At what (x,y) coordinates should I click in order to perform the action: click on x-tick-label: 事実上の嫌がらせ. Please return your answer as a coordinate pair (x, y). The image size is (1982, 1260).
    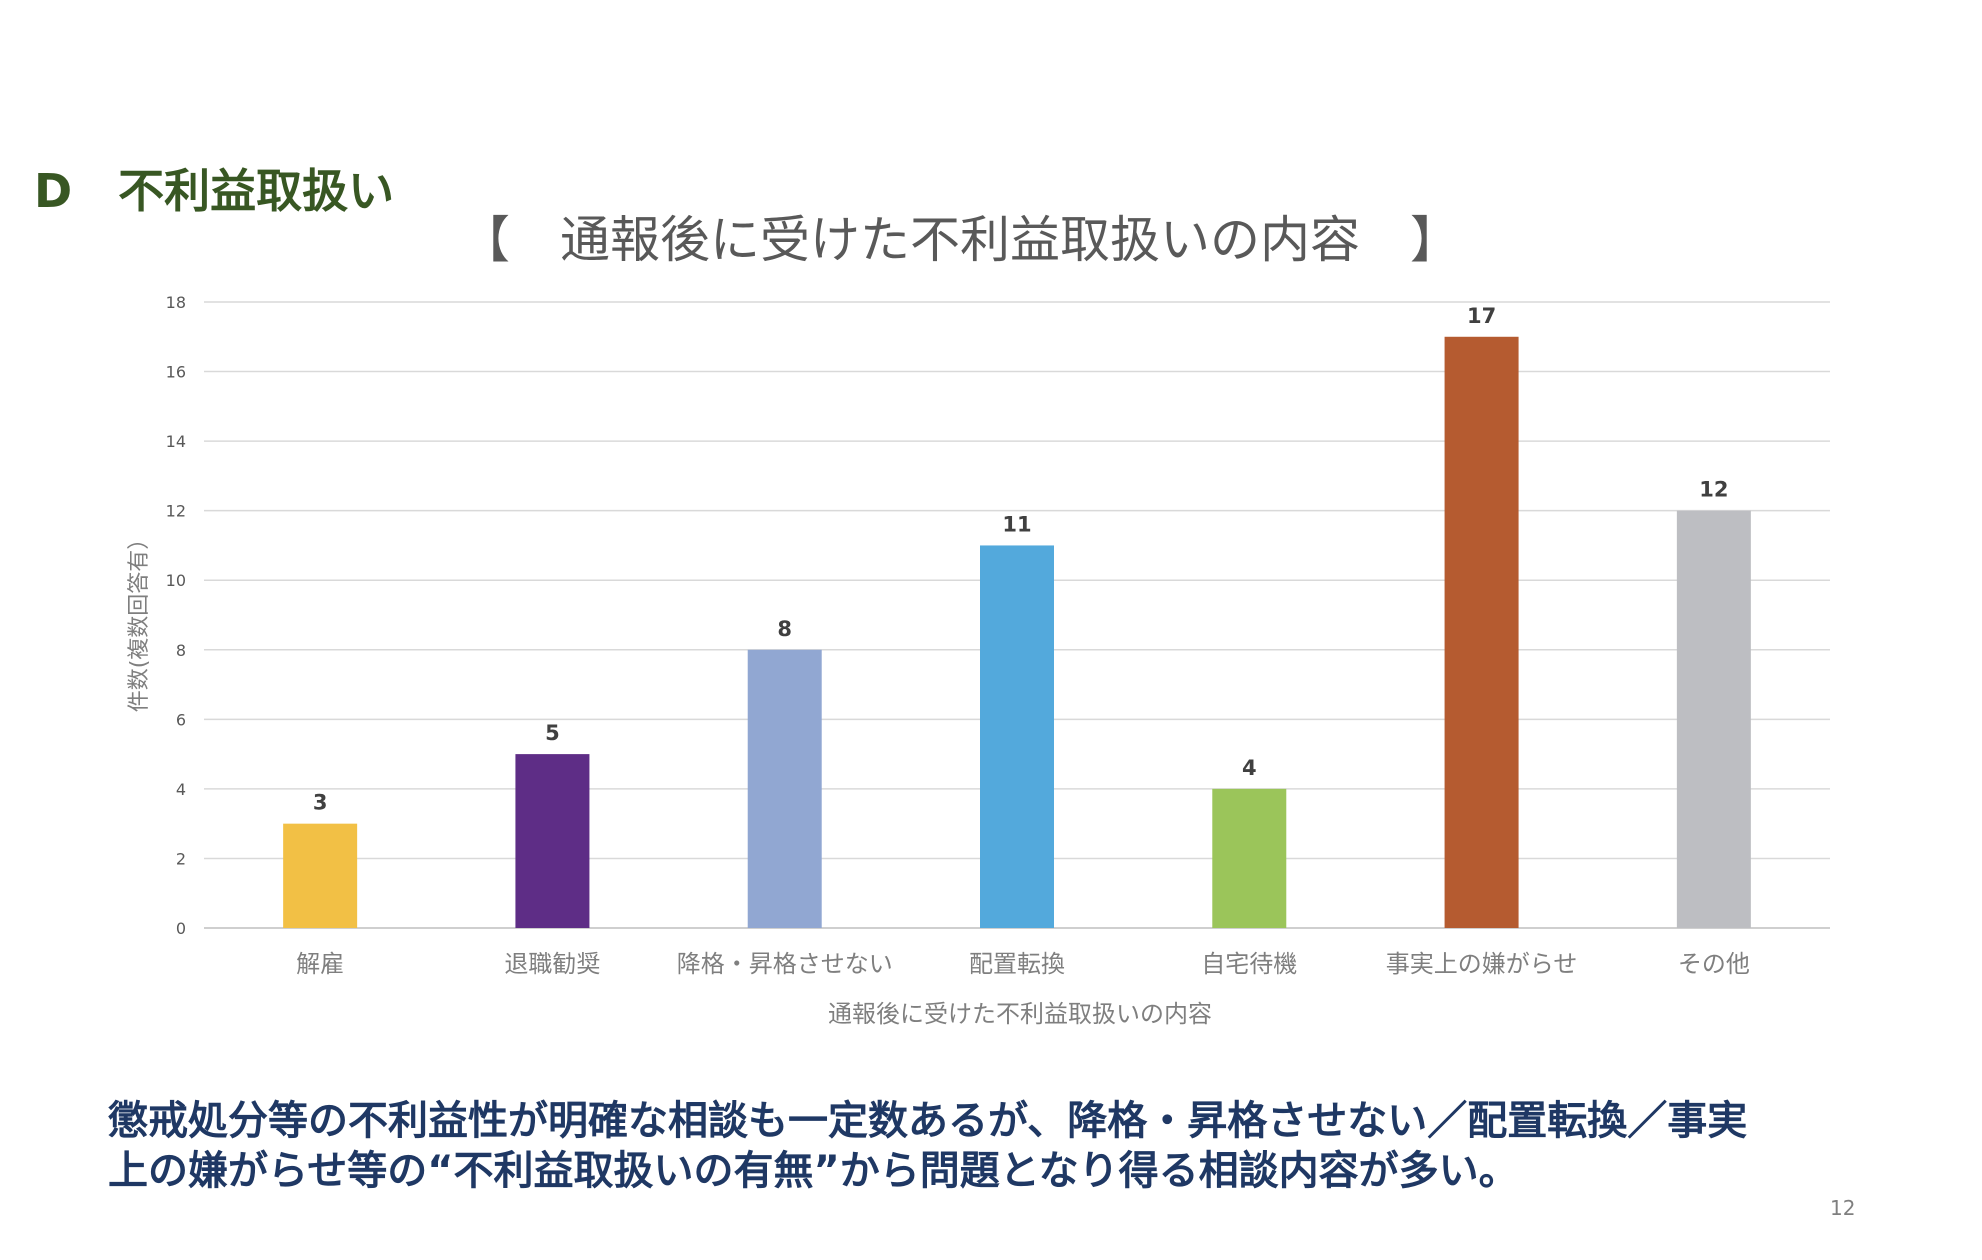
    Looking at the image, I should click on (1482, 964).